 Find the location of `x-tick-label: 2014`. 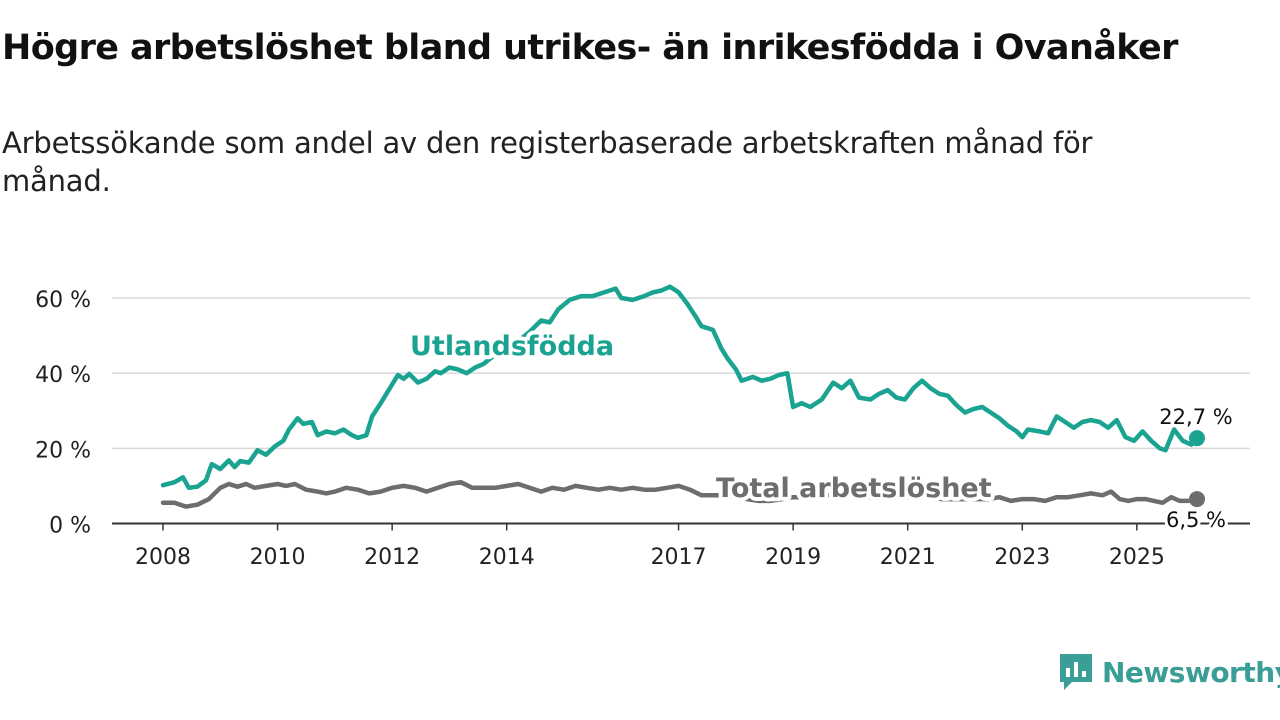

x-tick-label: 2014 is located at coordinates (507, 557).